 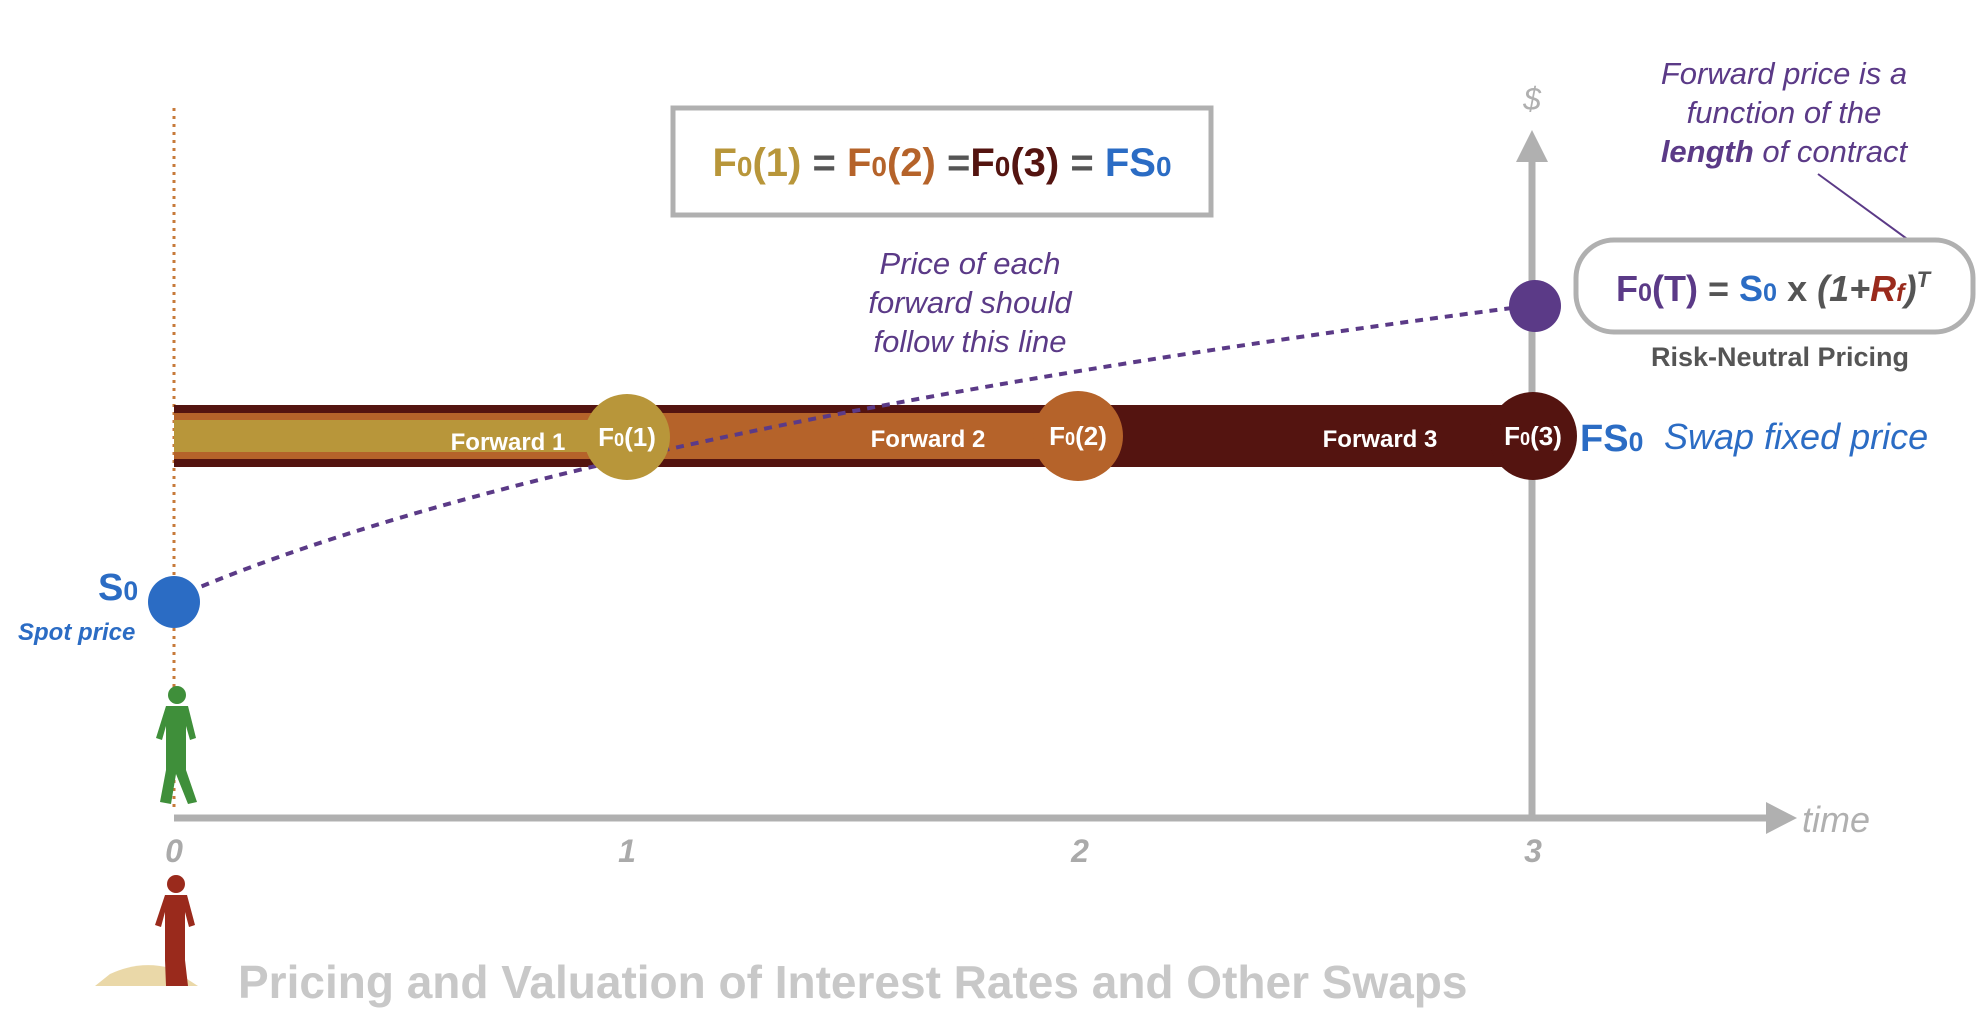 I want to click on risk-neutral-pricing-caption: Risk-Neutral Pricing, so click(x=1780, y=357).